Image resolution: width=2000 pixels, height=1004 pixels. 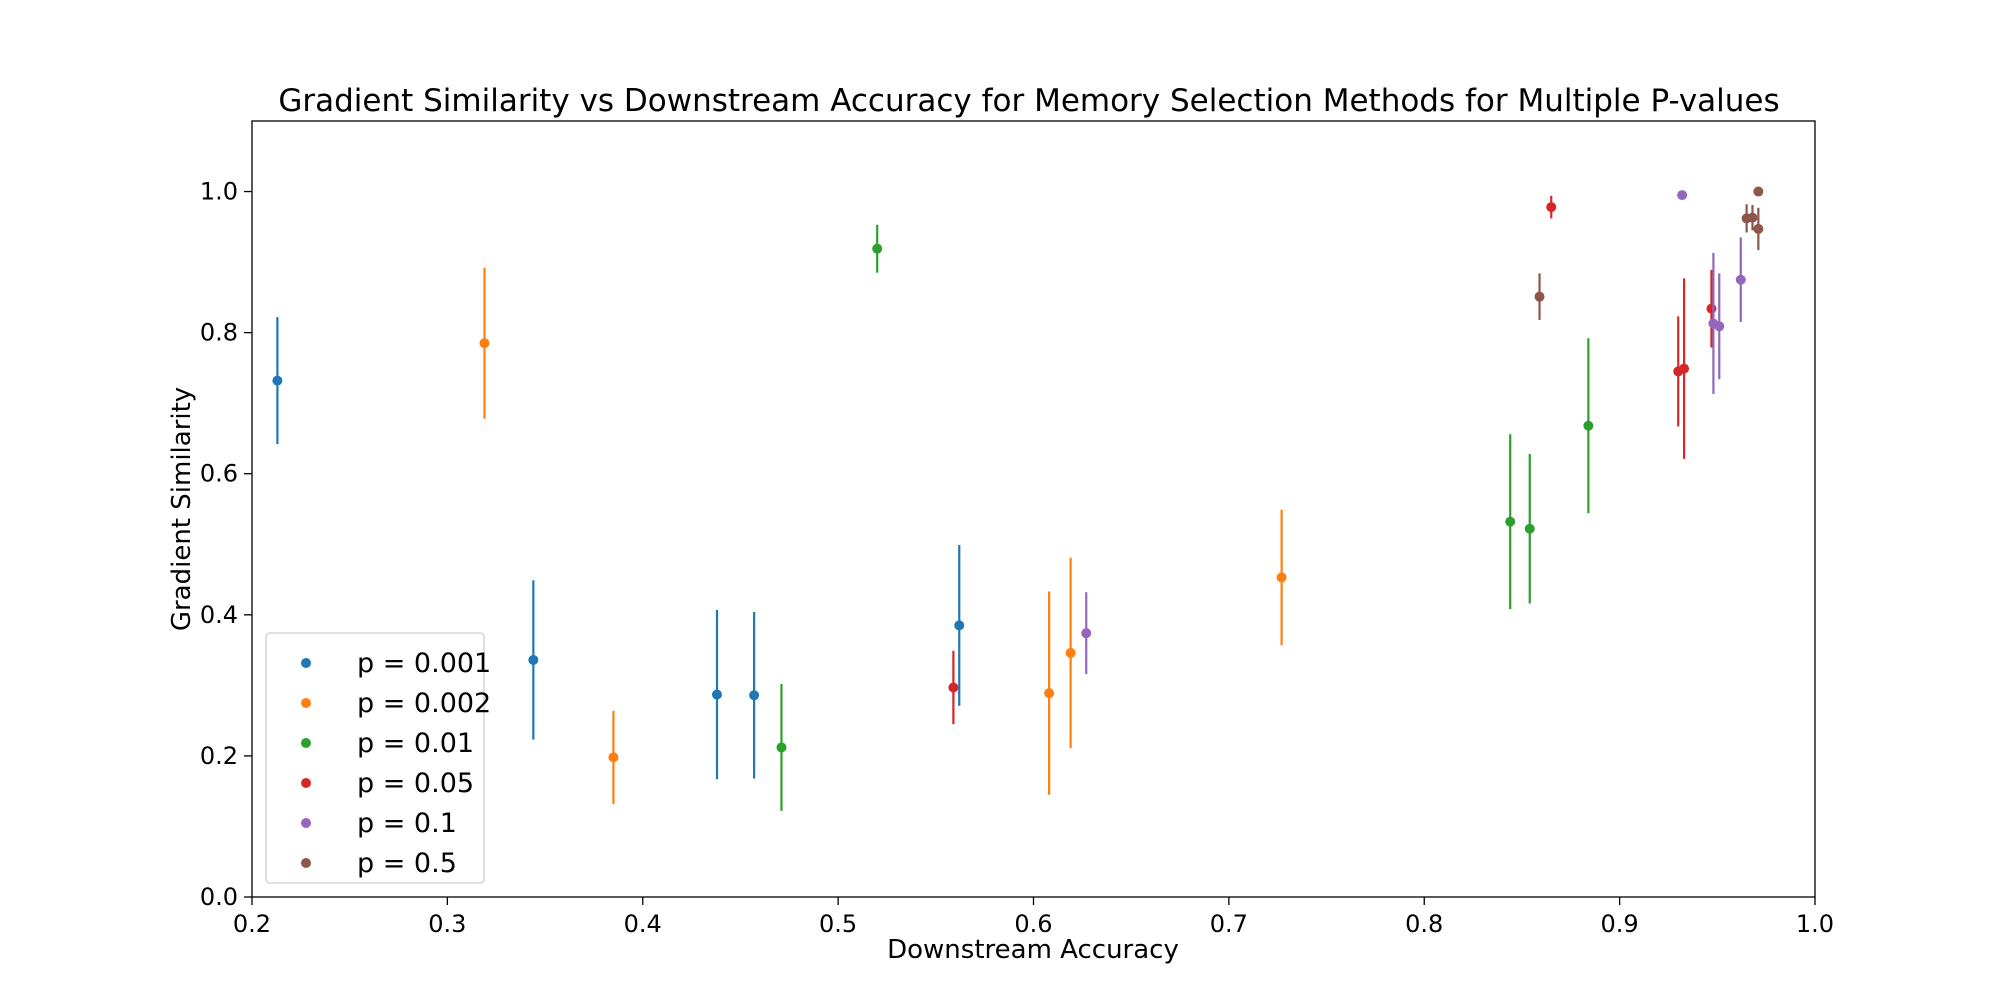 What do you see at coordinates (219, 192) in the screenshot?
I see `y-tick-label: 1.0` at bounding box center [219, 192].